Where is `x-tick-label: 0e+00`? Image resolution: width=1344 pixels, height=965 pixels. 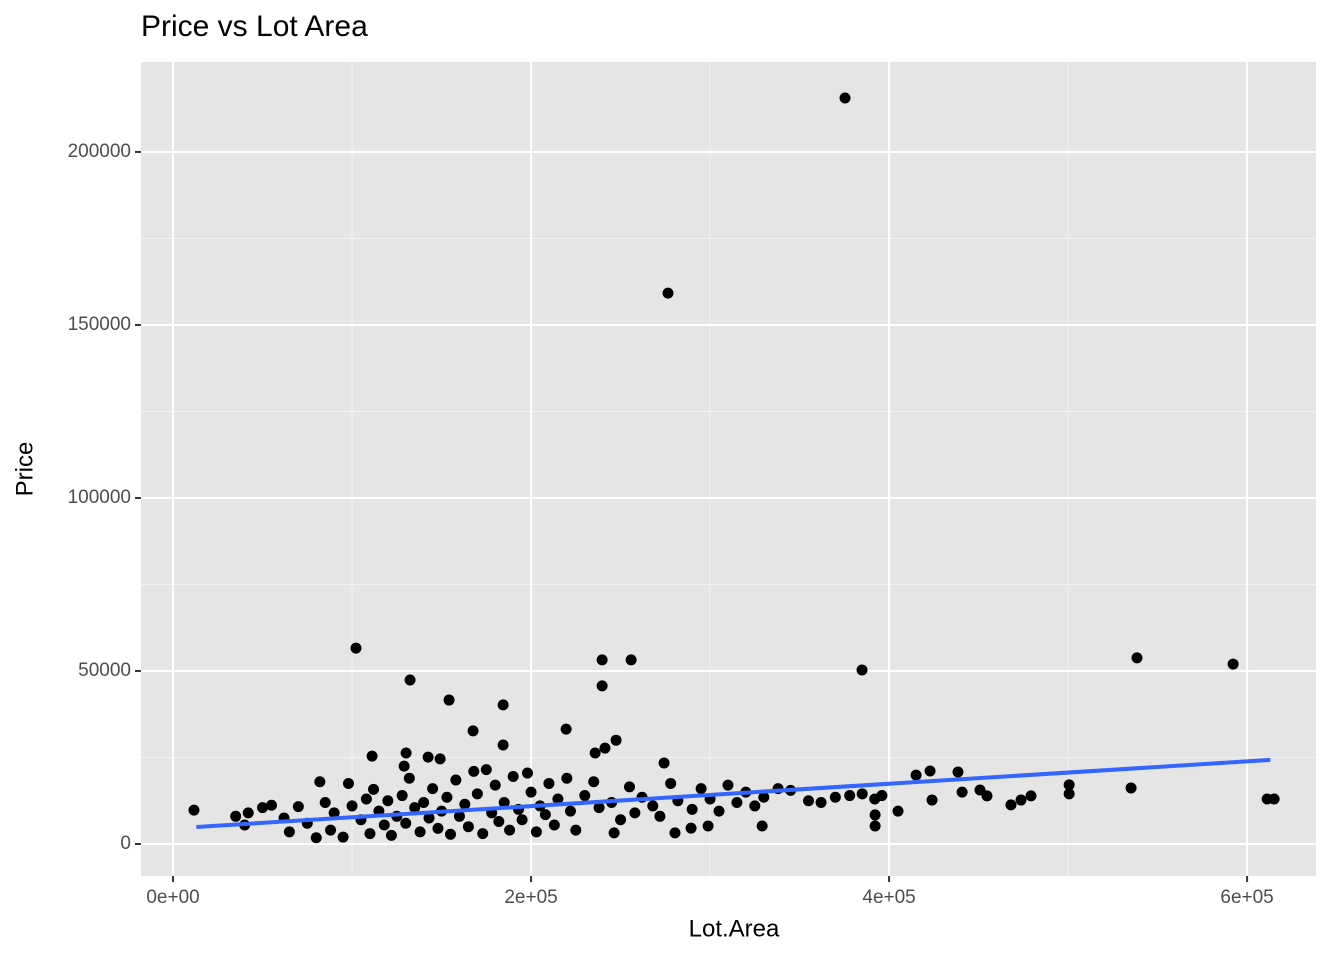
x-tick-label: 0e+00 is located at coordinates (172, 897).